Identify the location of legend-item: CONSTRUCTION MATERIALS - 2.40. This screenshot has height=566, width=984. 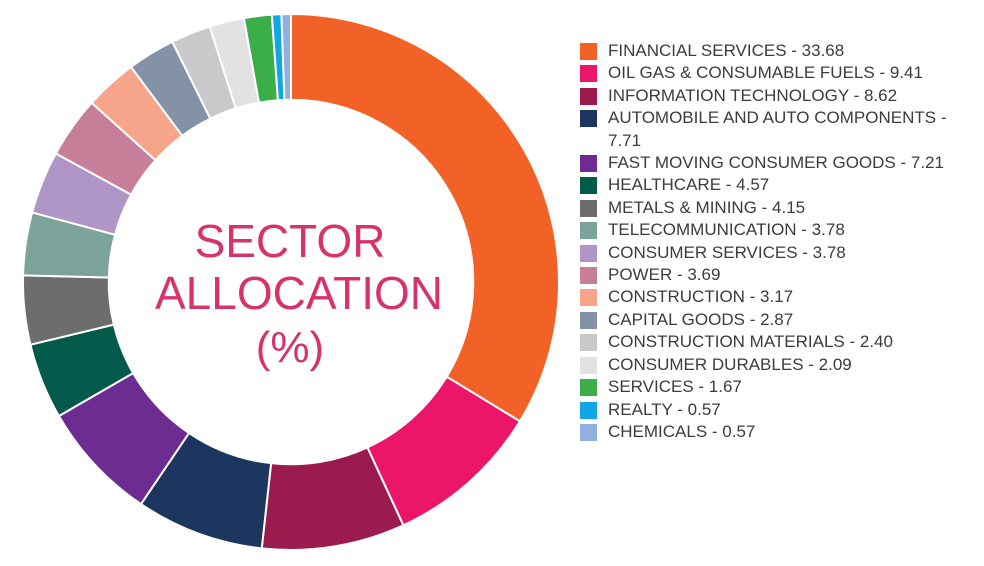
(780, 342).